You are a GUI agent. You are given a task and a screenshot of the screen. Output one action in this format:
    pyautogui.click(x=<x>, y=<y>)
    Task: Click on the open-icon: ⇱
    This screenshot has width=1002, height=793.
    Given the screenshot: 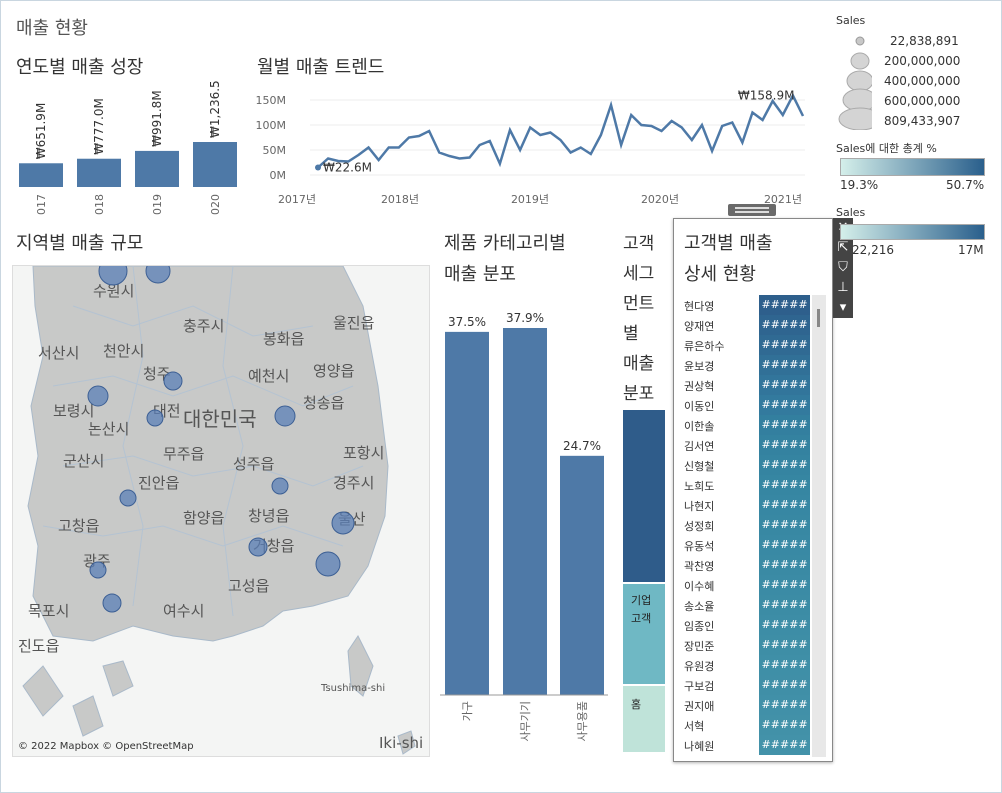 What is the action you would take?
    pyautogui.click(x=843, y=247)
    